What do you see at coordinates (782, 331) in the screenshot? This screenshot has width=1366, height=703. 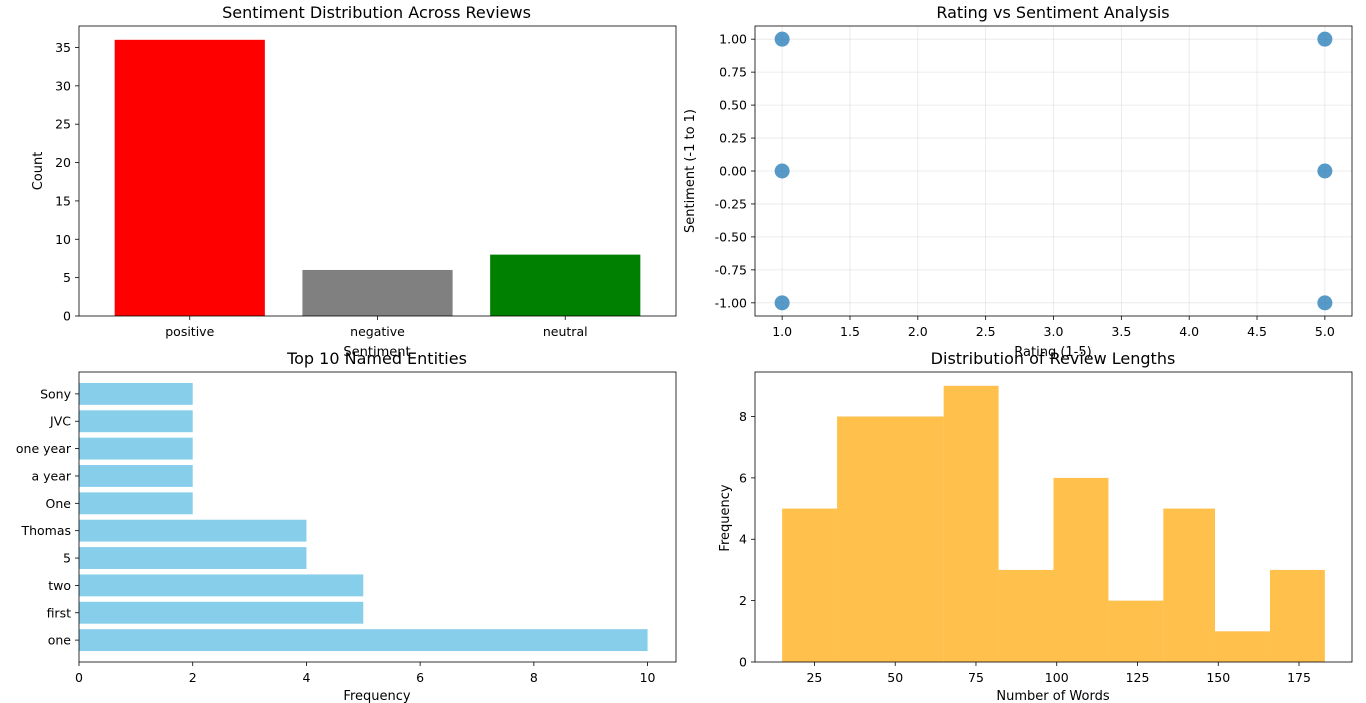 I see `x-tick-label: 1.0` at bounding box center [782, 331].